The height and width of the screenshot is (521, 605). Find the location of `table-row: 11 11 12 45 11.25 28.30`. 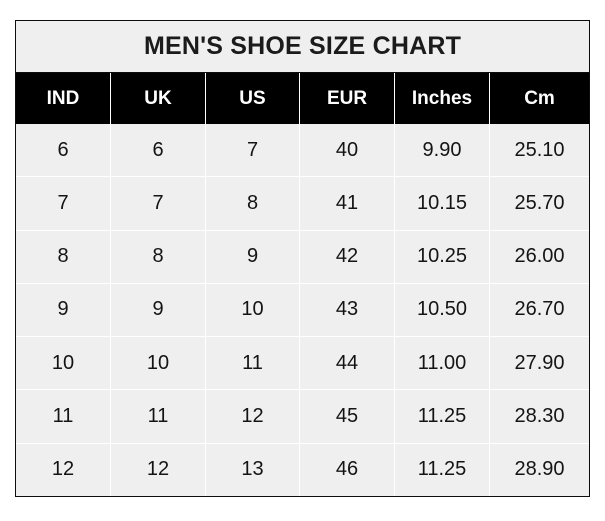

table-row: 11 11 12 45 11.25 28.30 is located at coordinates (302, 417).